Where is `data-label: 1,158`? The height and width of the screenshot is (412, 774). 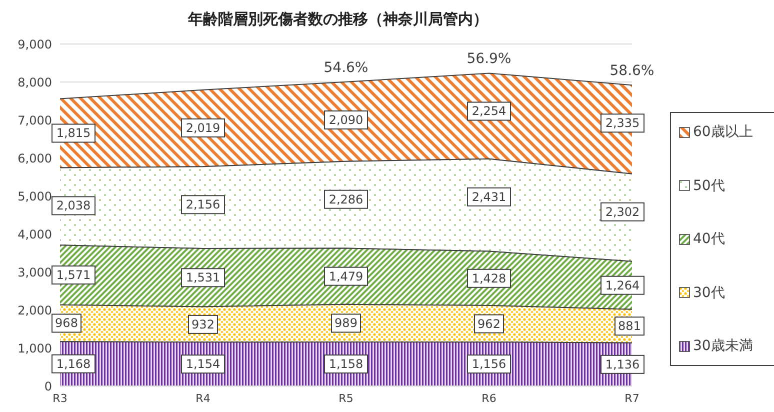
data-label: 1,158 is located at coordinates (346, 364).